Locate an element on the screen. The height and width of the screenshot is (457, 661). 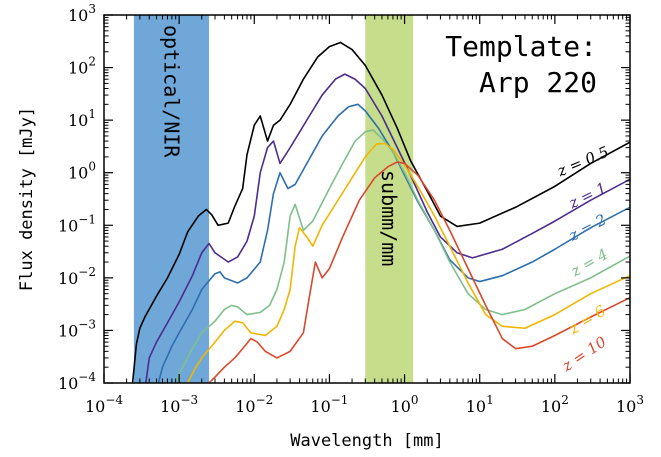
x-tick-label: 10³ is located at coordinates (630, 404).